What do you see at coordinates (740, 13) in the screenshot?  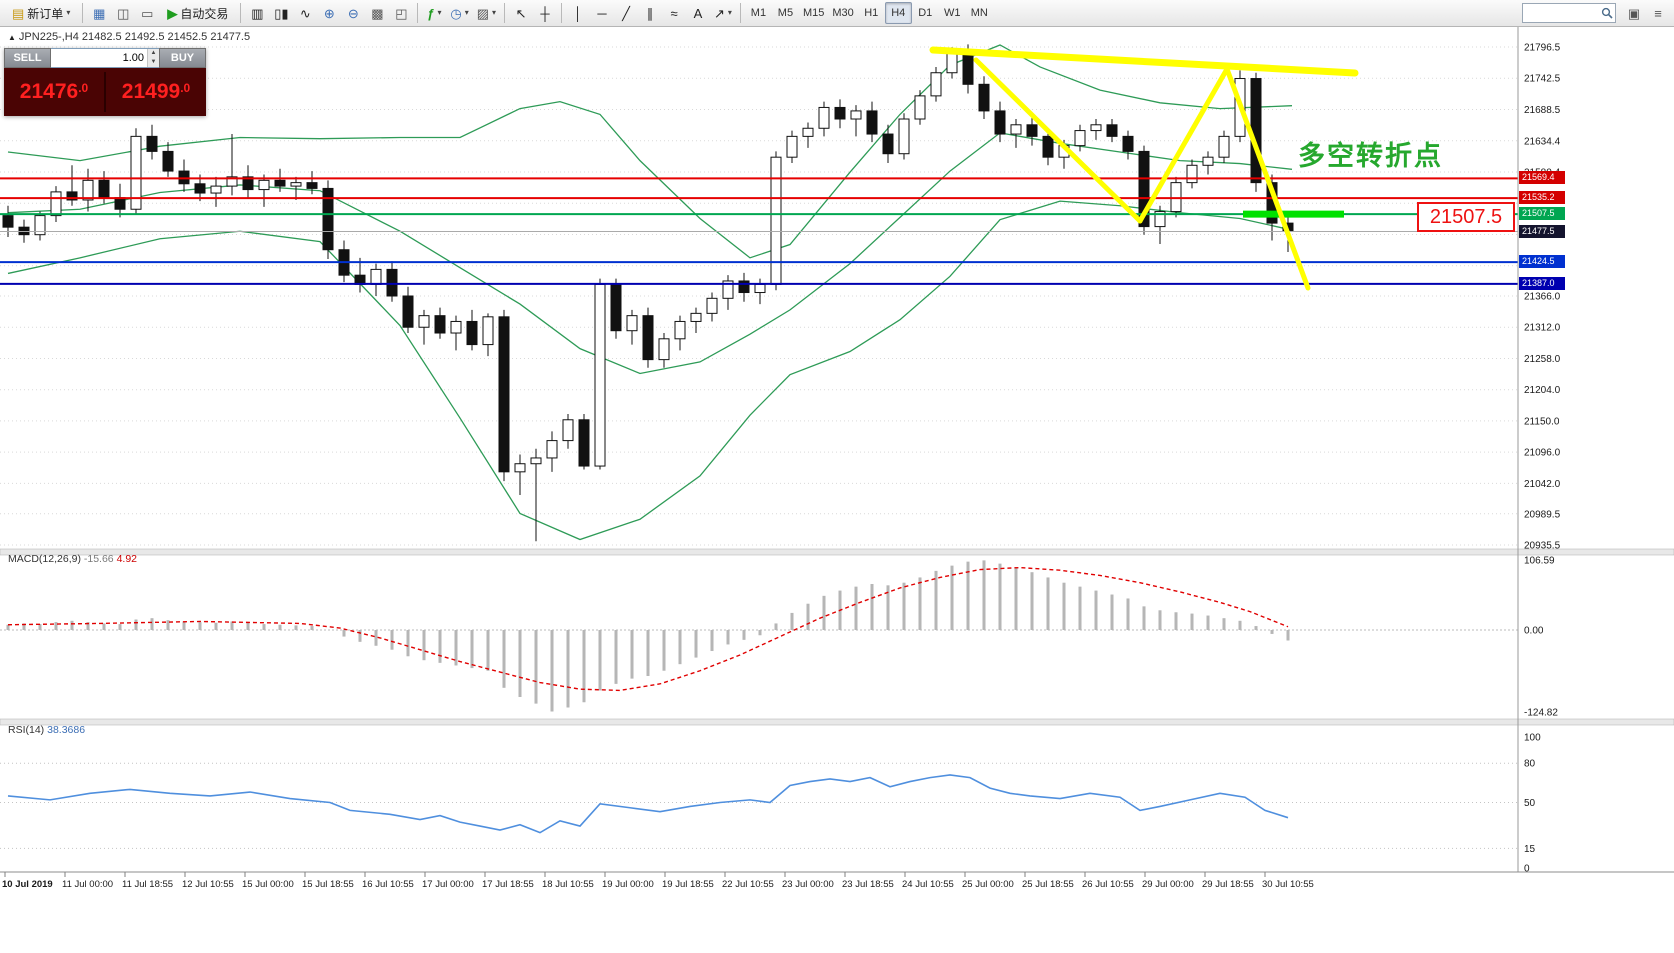 I see `toolbar-separator` at bounding box center [740, 13].